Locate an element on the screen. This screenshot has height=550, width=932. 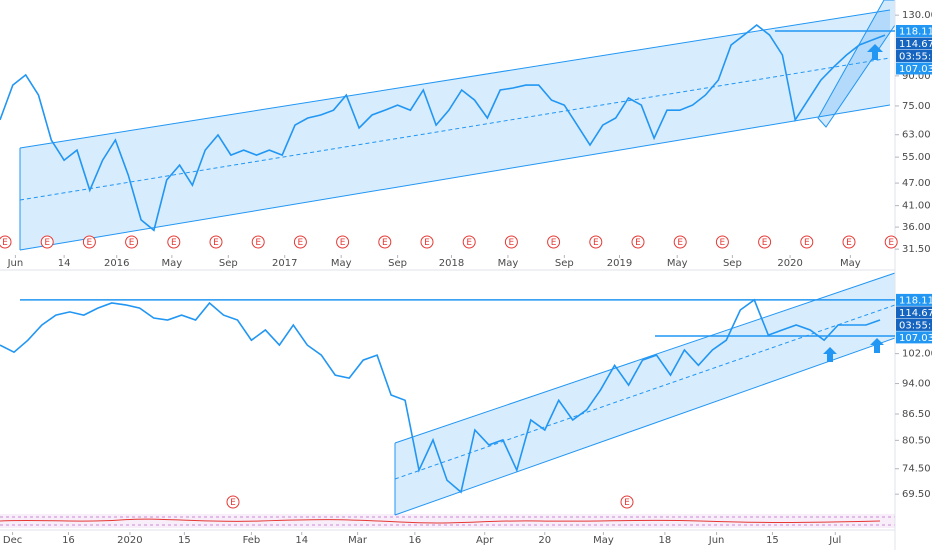
y-tick-label: 36.00 is located at coordinates (916, 227).